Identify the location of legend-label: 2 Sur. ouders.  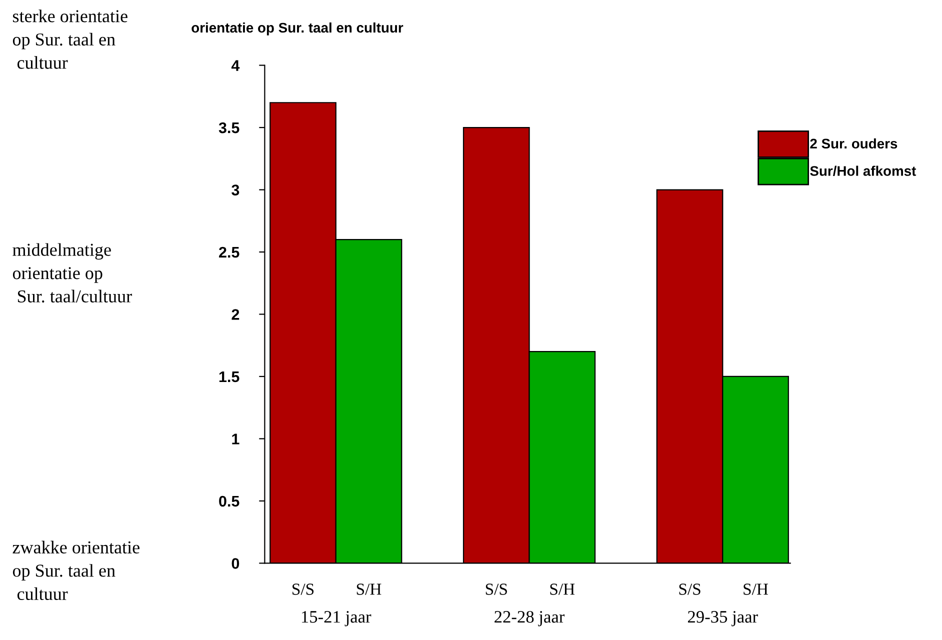
(854, 143).